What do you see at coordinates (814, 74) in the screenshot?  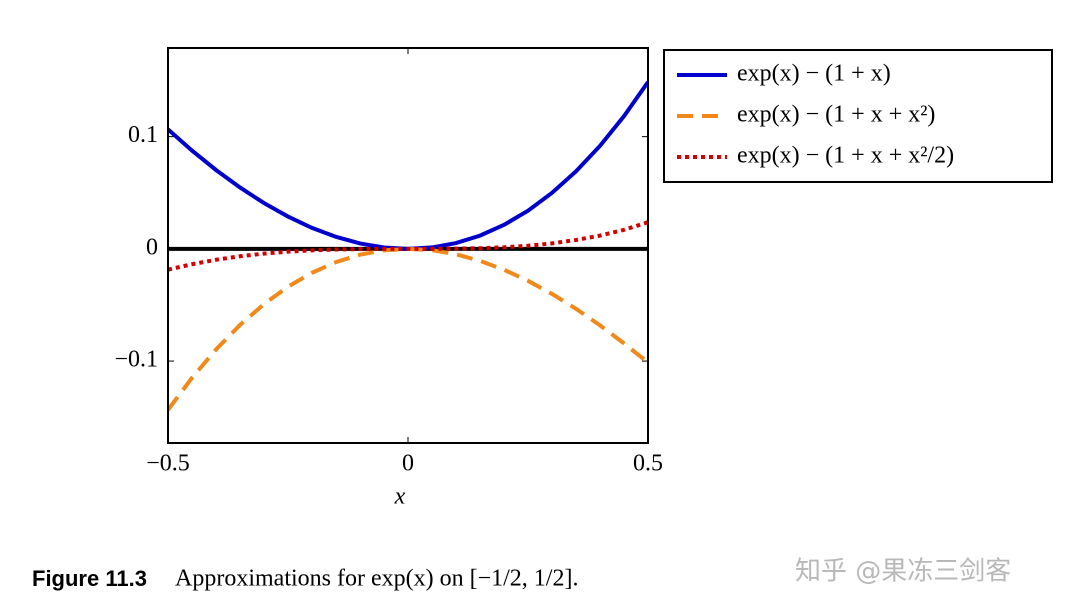 I see `legend-label: exp(x) − (1 + x)` at bounding box center [814, 74].